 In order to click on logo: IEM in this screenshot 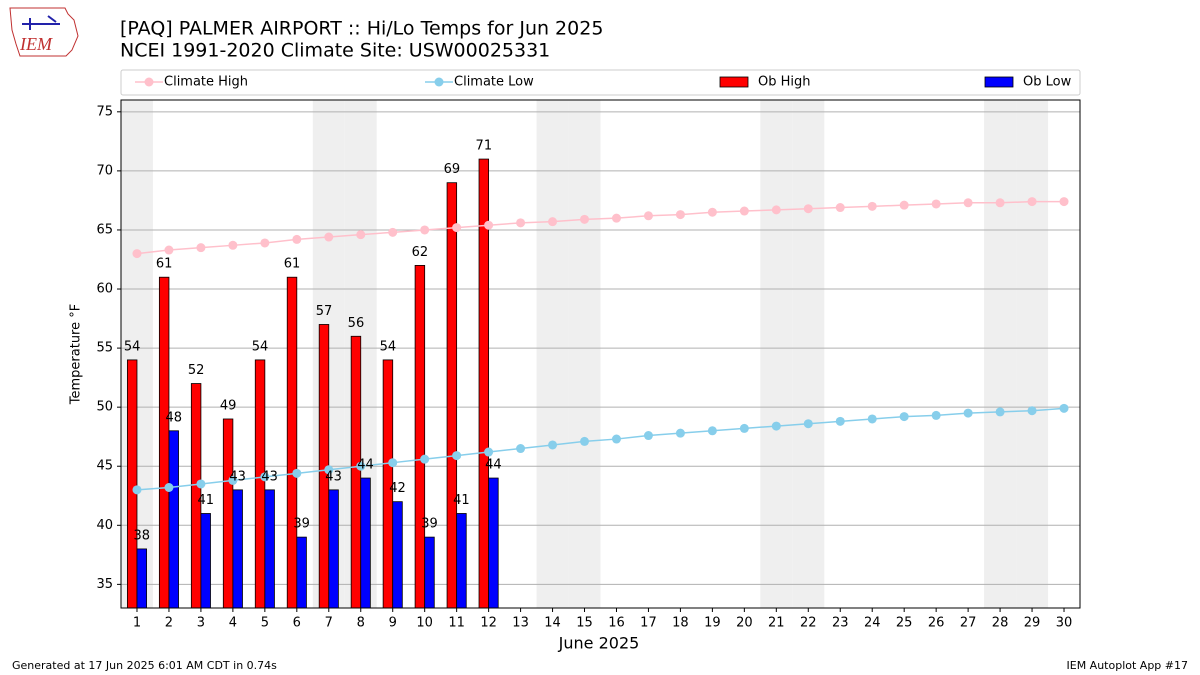, I will do `click(44, 32)`.